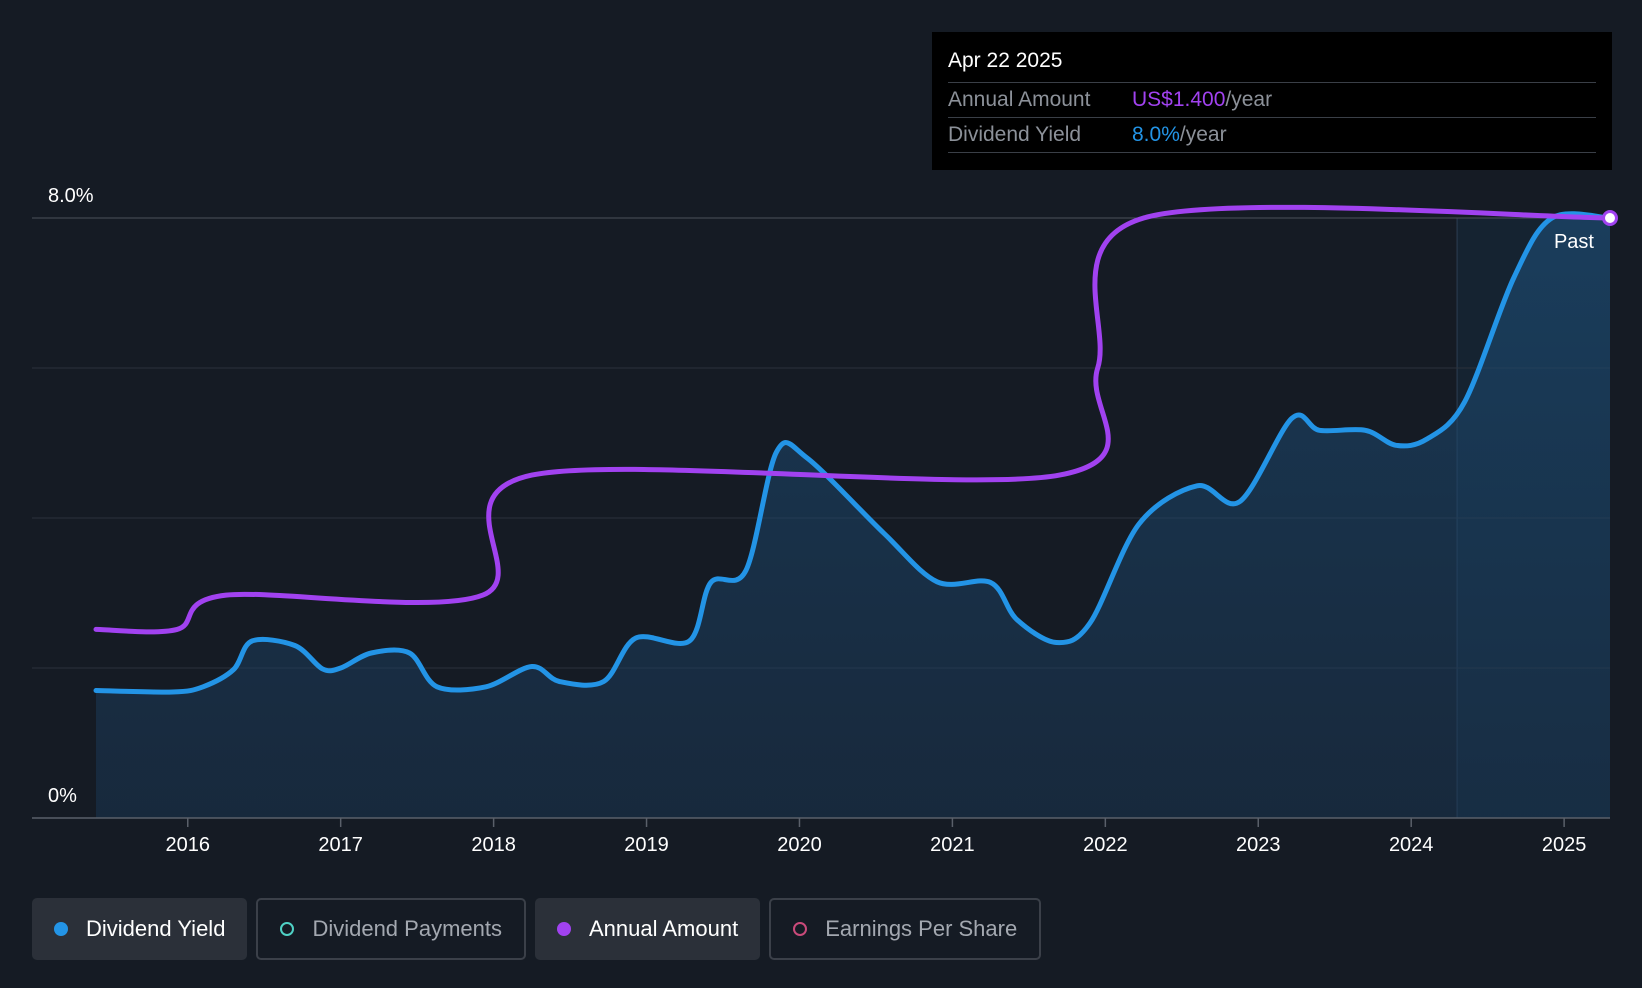  What do you see at coordinates (493, 845) in the screenshot?
I see `x-tick-label: 2018` at bounding box center [493, 845].